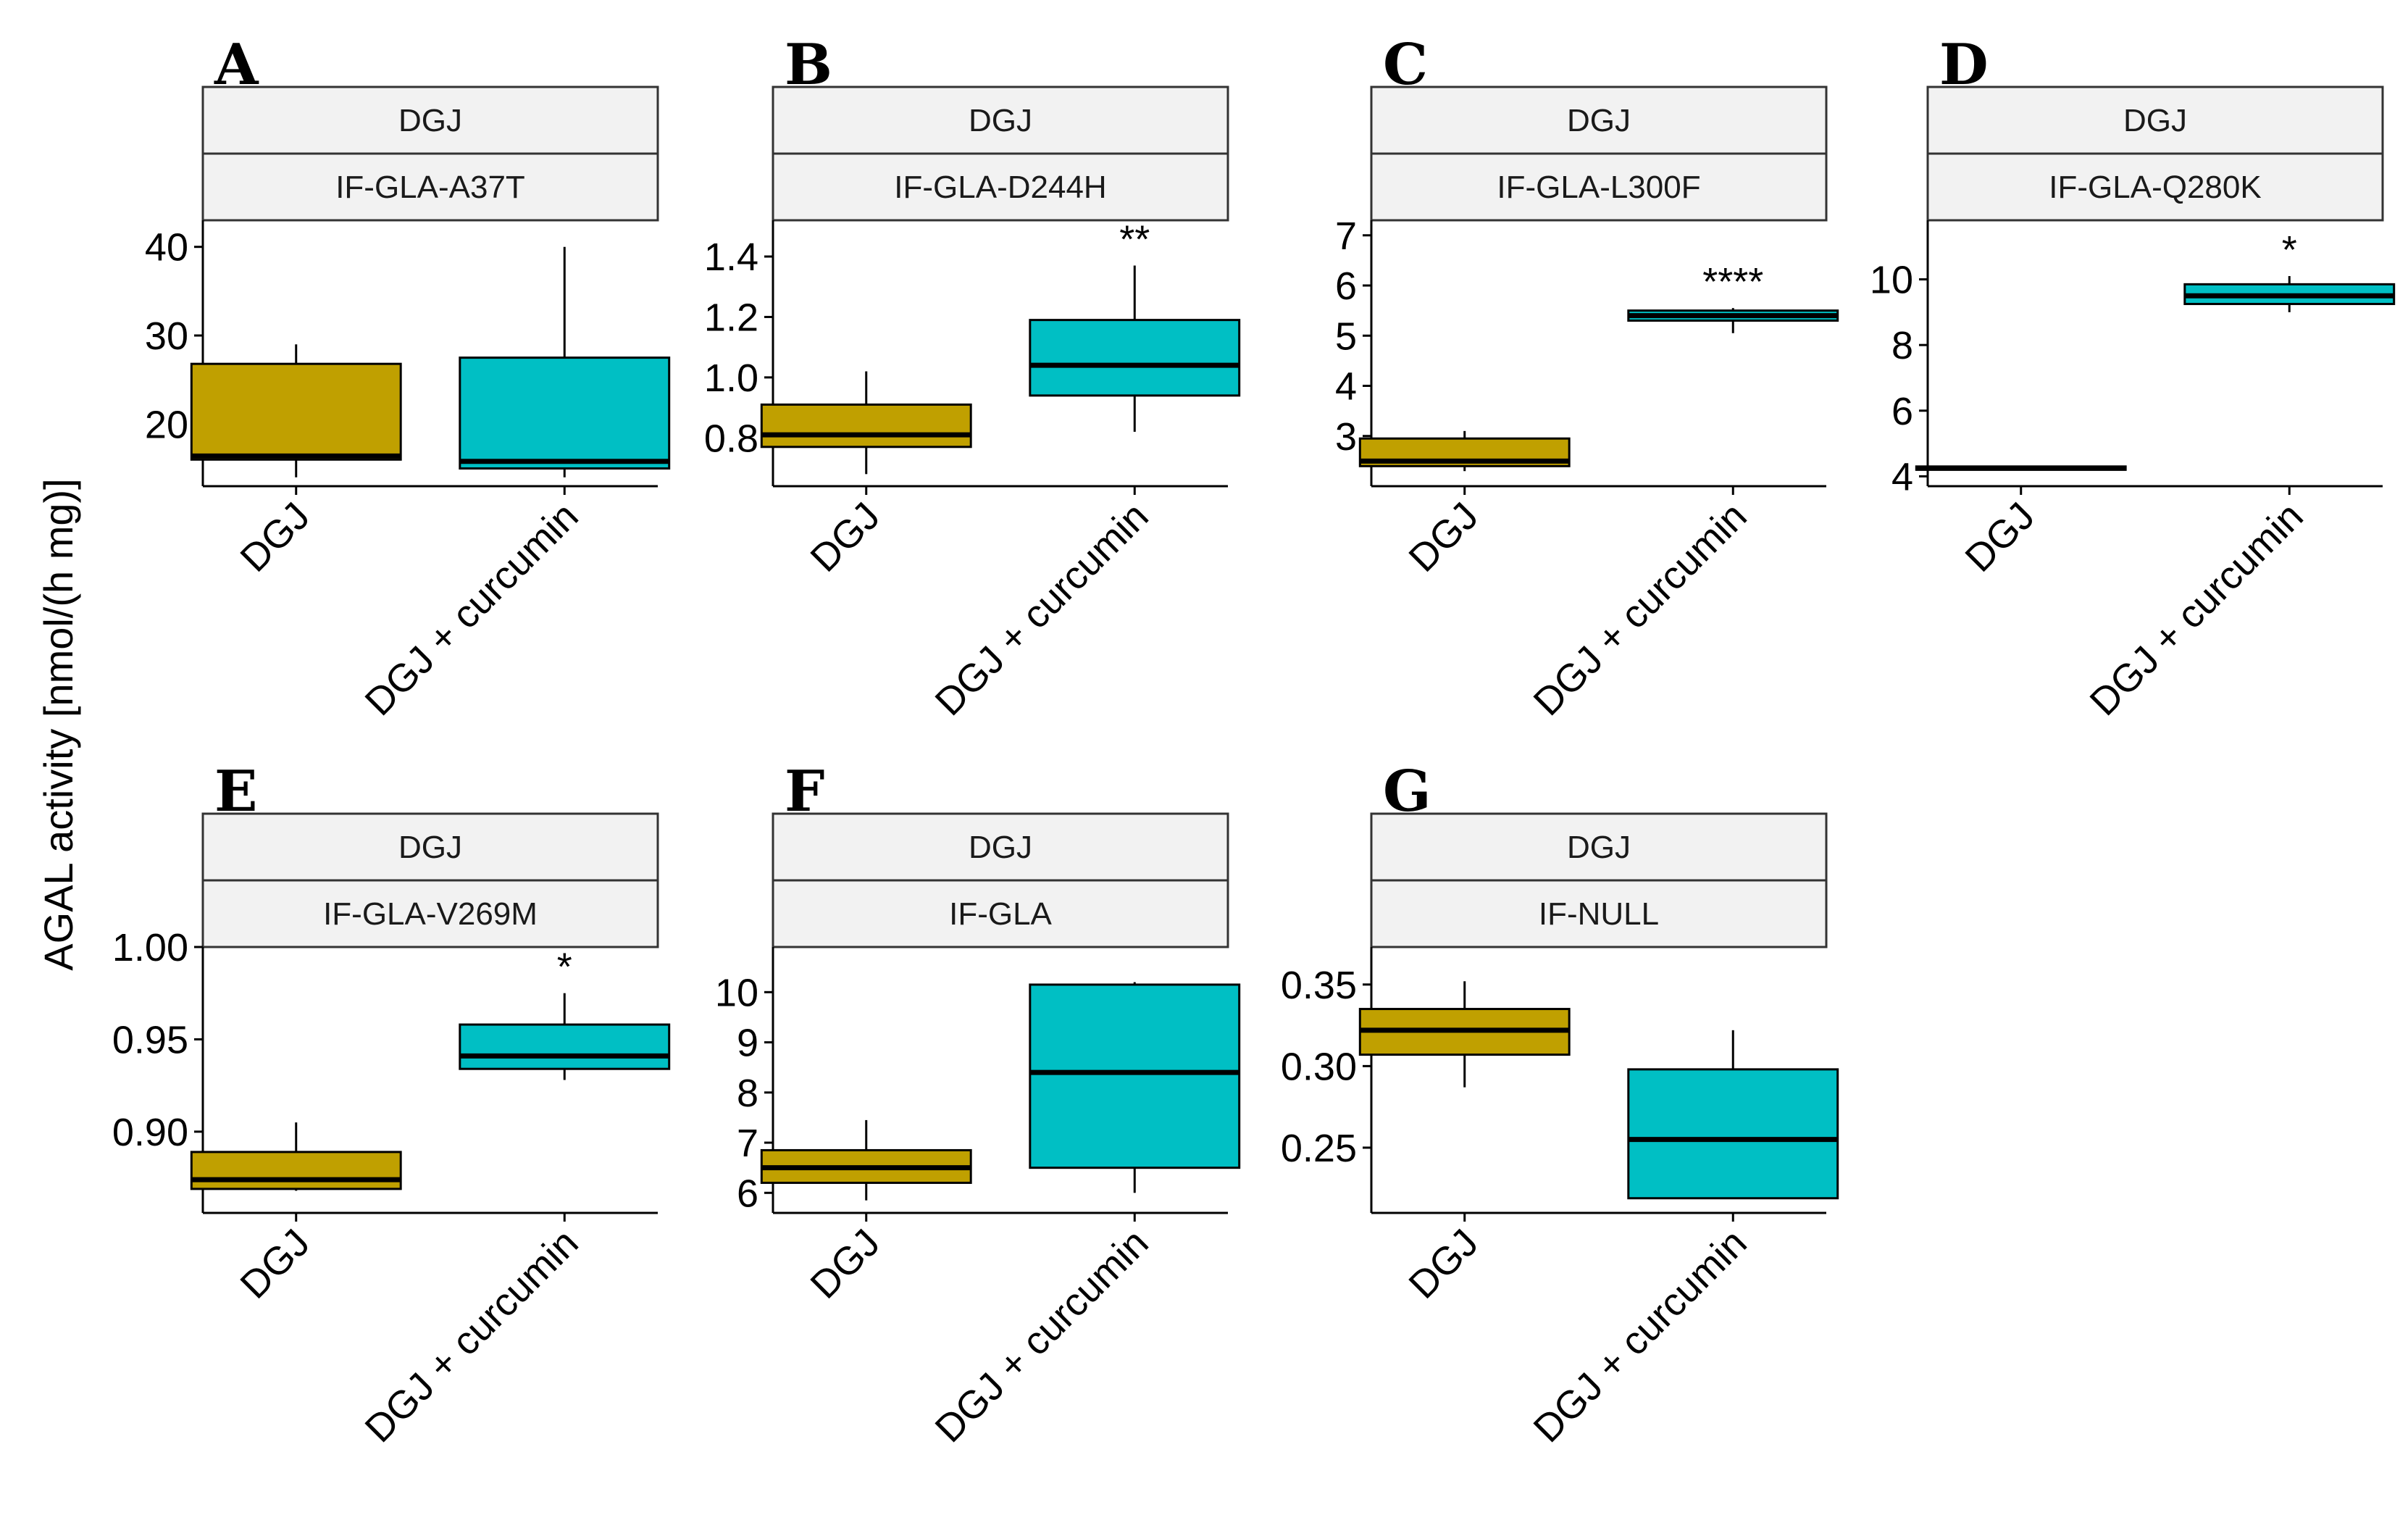 The height and width of the screenshot is (1531, 2408). I want to click on strip-bottom-label: IF-GLA, so click(1001, 914).